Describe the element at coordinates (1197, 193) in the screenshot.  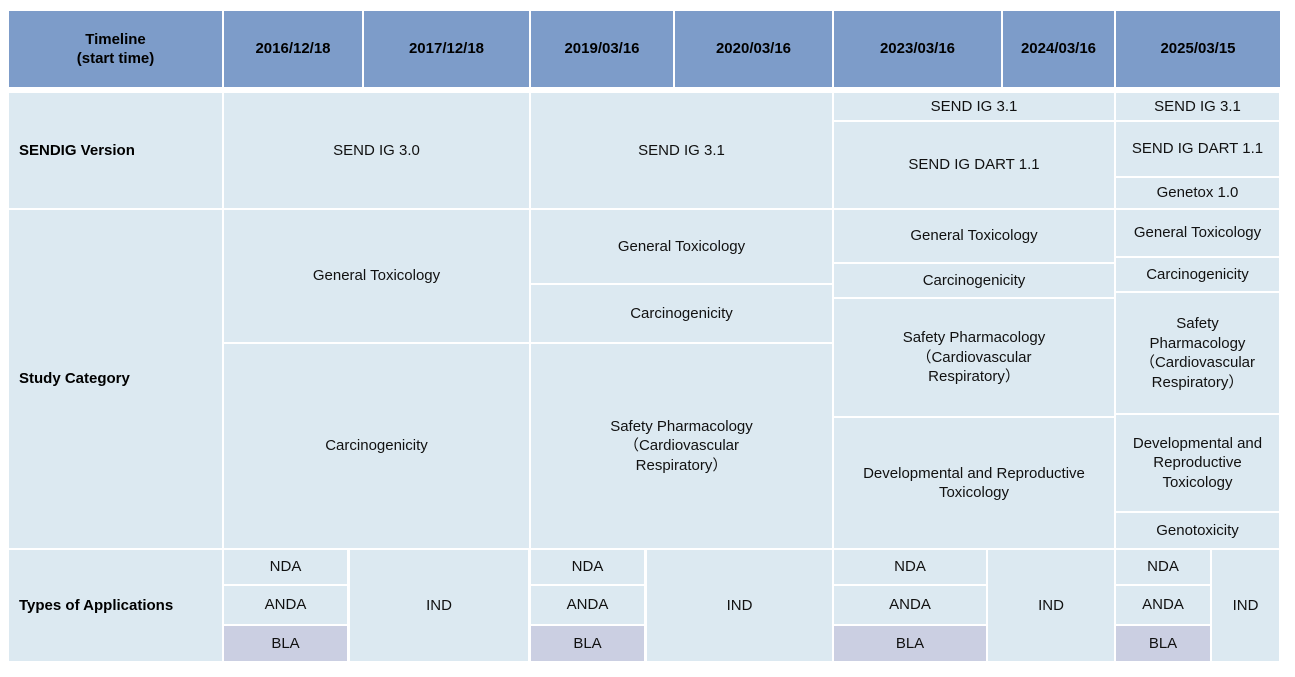
I see `sendig-version-cell: Genetox 1.0` at that location.